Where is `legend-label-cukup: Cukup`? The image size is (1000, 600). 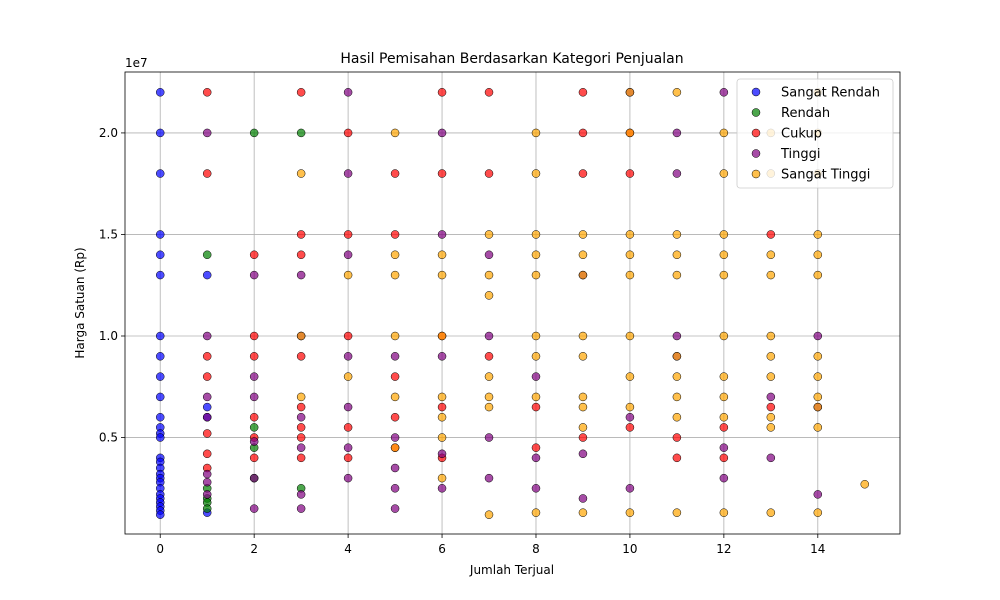
legend-label-cukup: Cukup is located at coordinates (801, 134).